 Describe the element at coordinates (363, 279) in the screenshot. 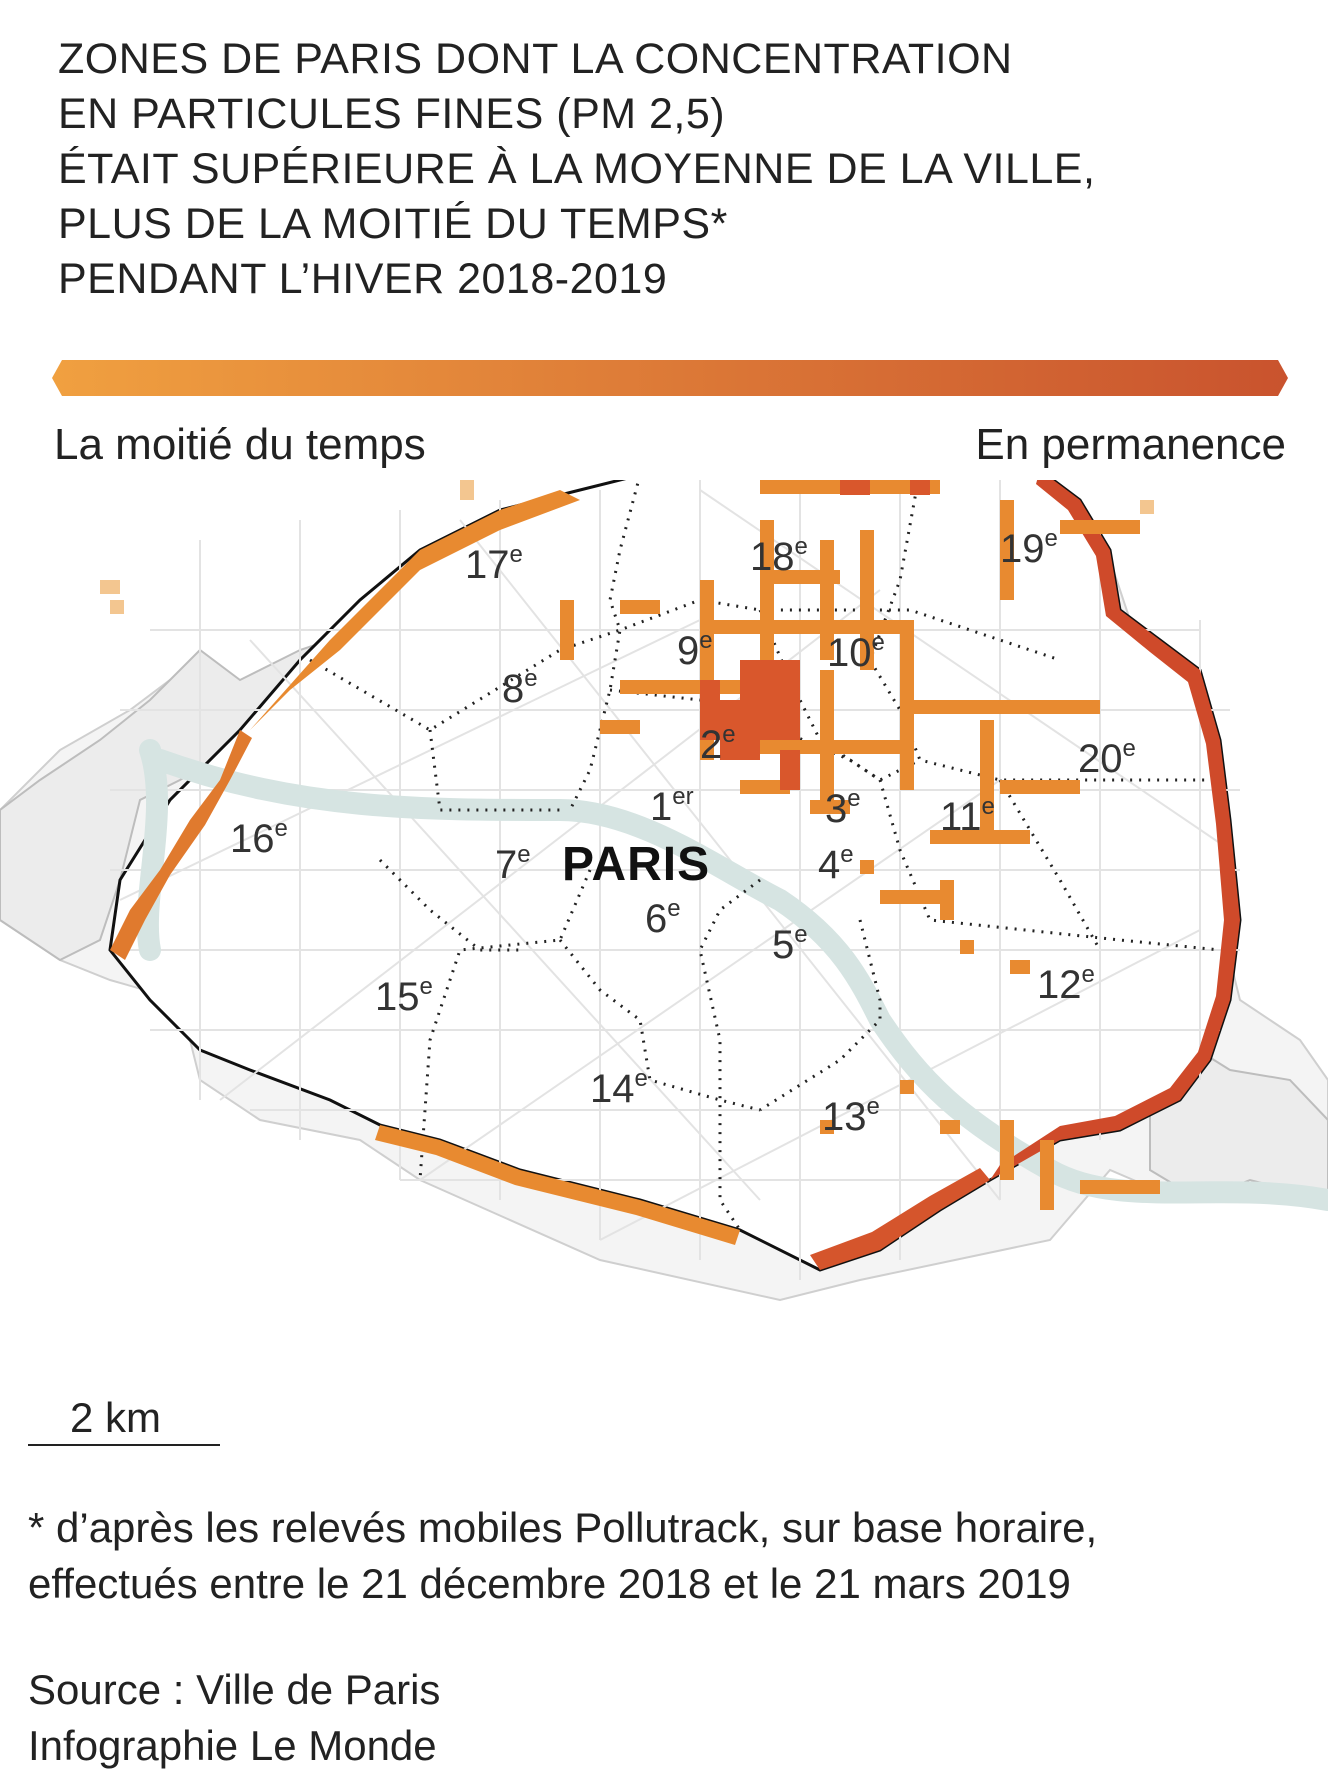

I see `title-line: PENDANT L’HIVER 2018-2019` at that location.